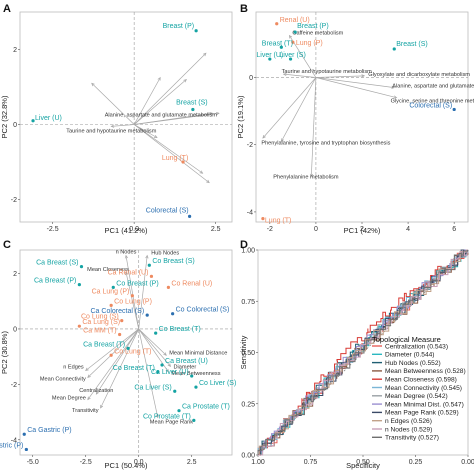 Image resolution: width=474 pixels, height=474 pixels. What do you see at coordinates (362, 229) in the screenshot?
I see `x-tick-label: 2` at bounding box center [362, 229].